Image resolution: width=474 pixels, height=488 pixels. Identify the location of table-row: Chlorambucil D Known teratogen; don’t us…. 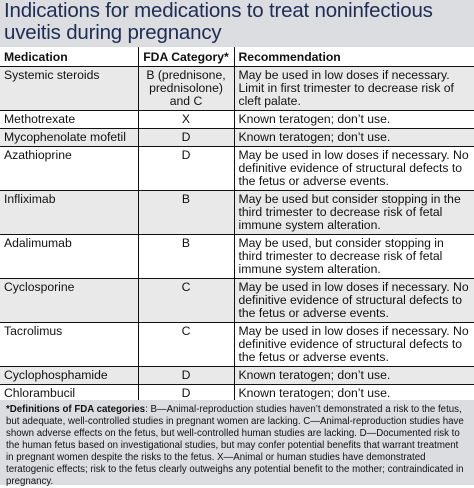
(237, 393).